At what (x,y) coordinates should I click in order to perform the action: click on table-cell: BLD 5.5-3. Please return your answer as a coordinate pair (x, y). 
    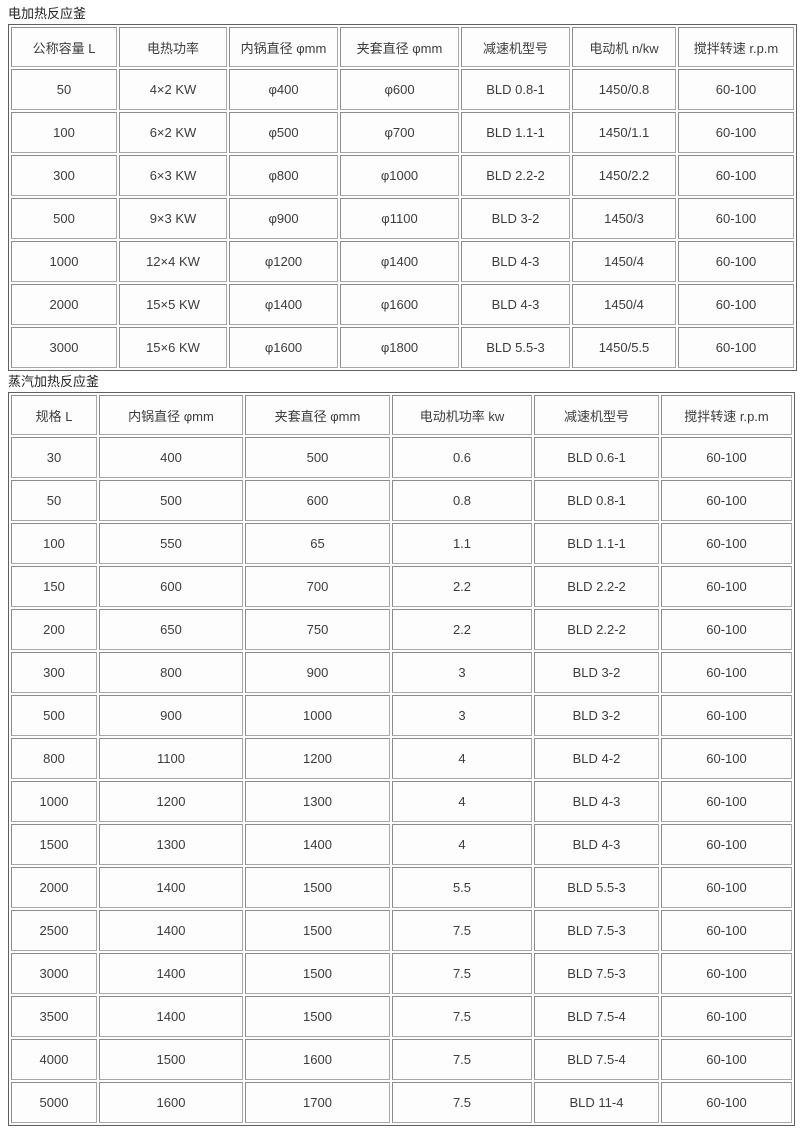
    Looking at the image, I should click on (515, 347).